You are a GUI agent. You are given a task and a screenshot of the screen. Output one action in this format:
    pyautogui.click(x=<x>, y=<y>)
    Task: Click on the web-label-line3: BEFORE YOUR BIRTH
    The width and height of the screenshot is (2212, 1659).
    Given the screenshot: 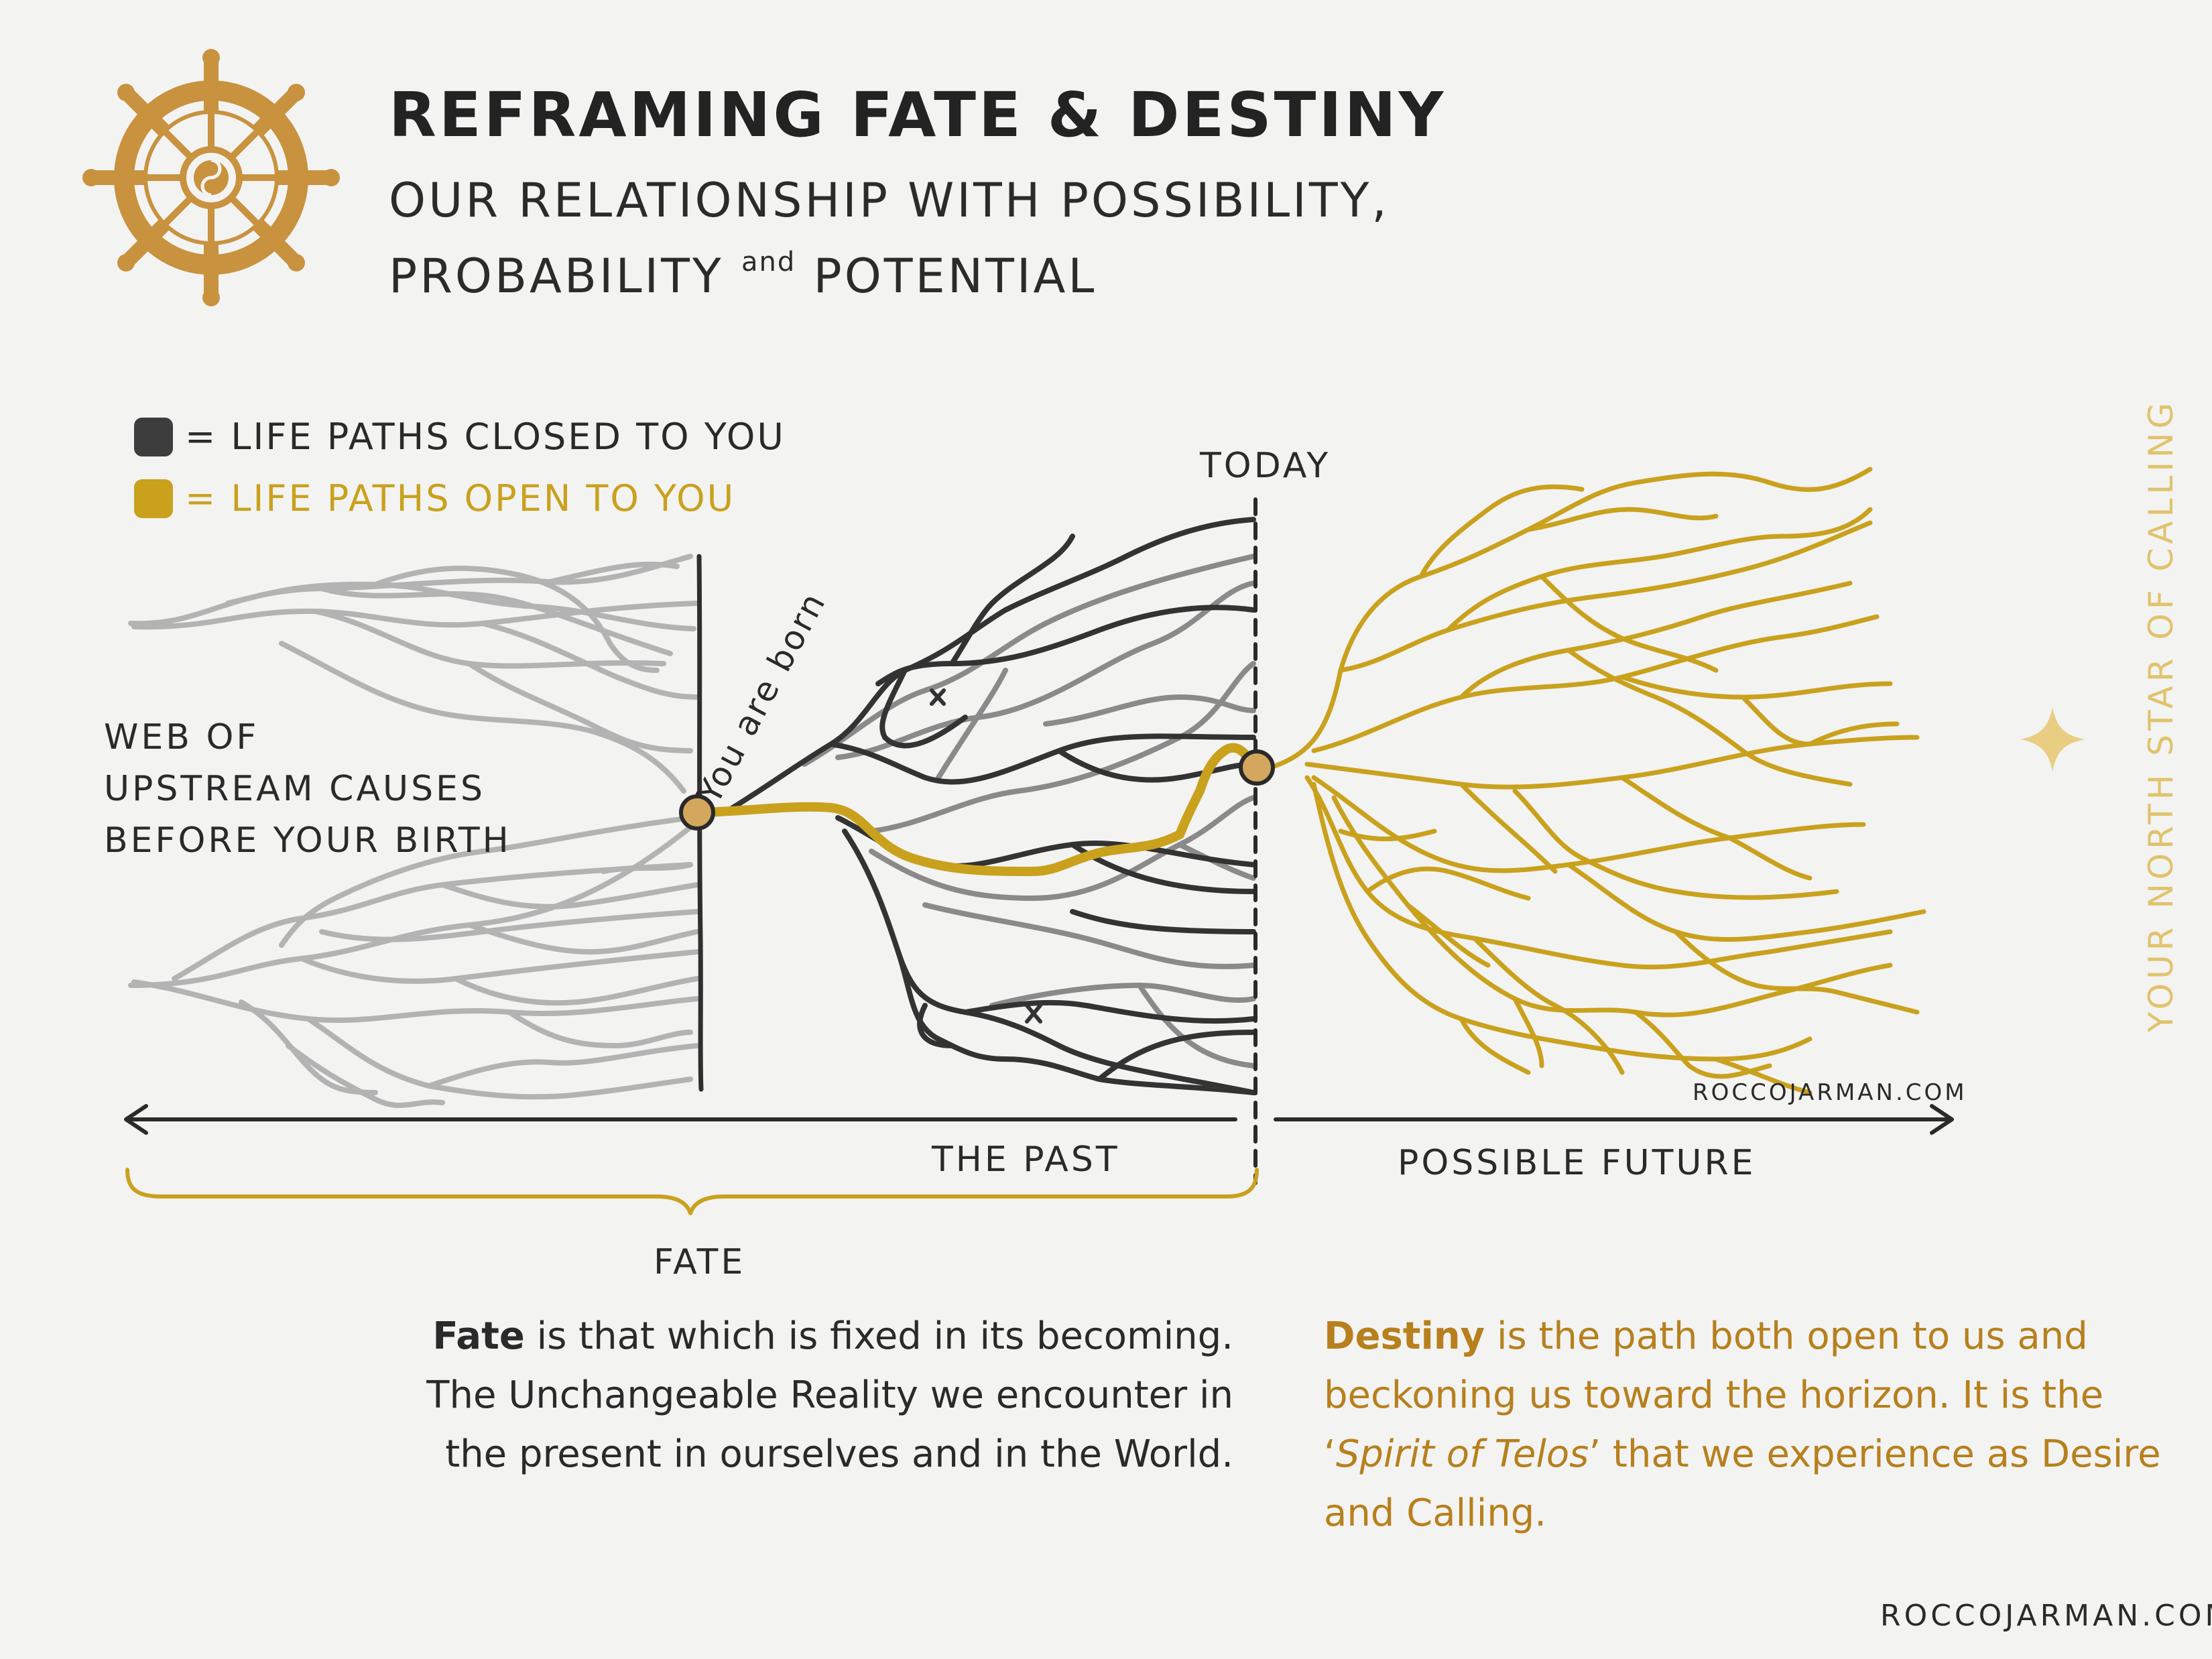 What is the action you would take?
    pyautogui.click(x=307, y=840)
    